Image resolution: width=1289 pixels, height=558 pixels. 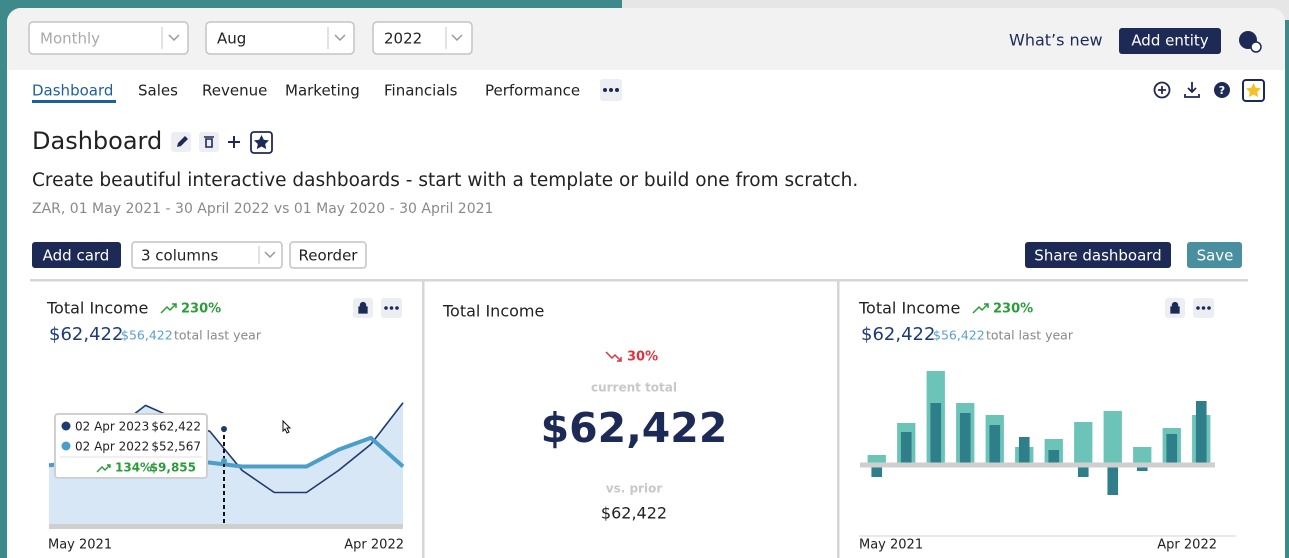 I want to click on month-select: Aug, so click(x=280, y=38).